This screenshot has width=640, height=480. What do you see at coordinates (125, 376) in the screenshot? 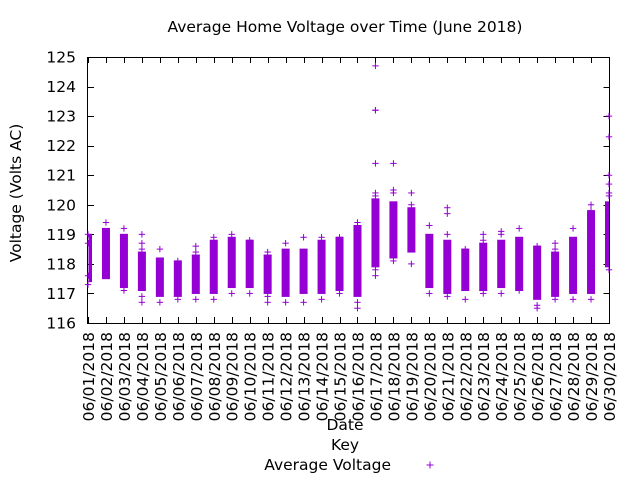
I see `x-tick-label: 06/03/2018` at bounding box center [125, 376].